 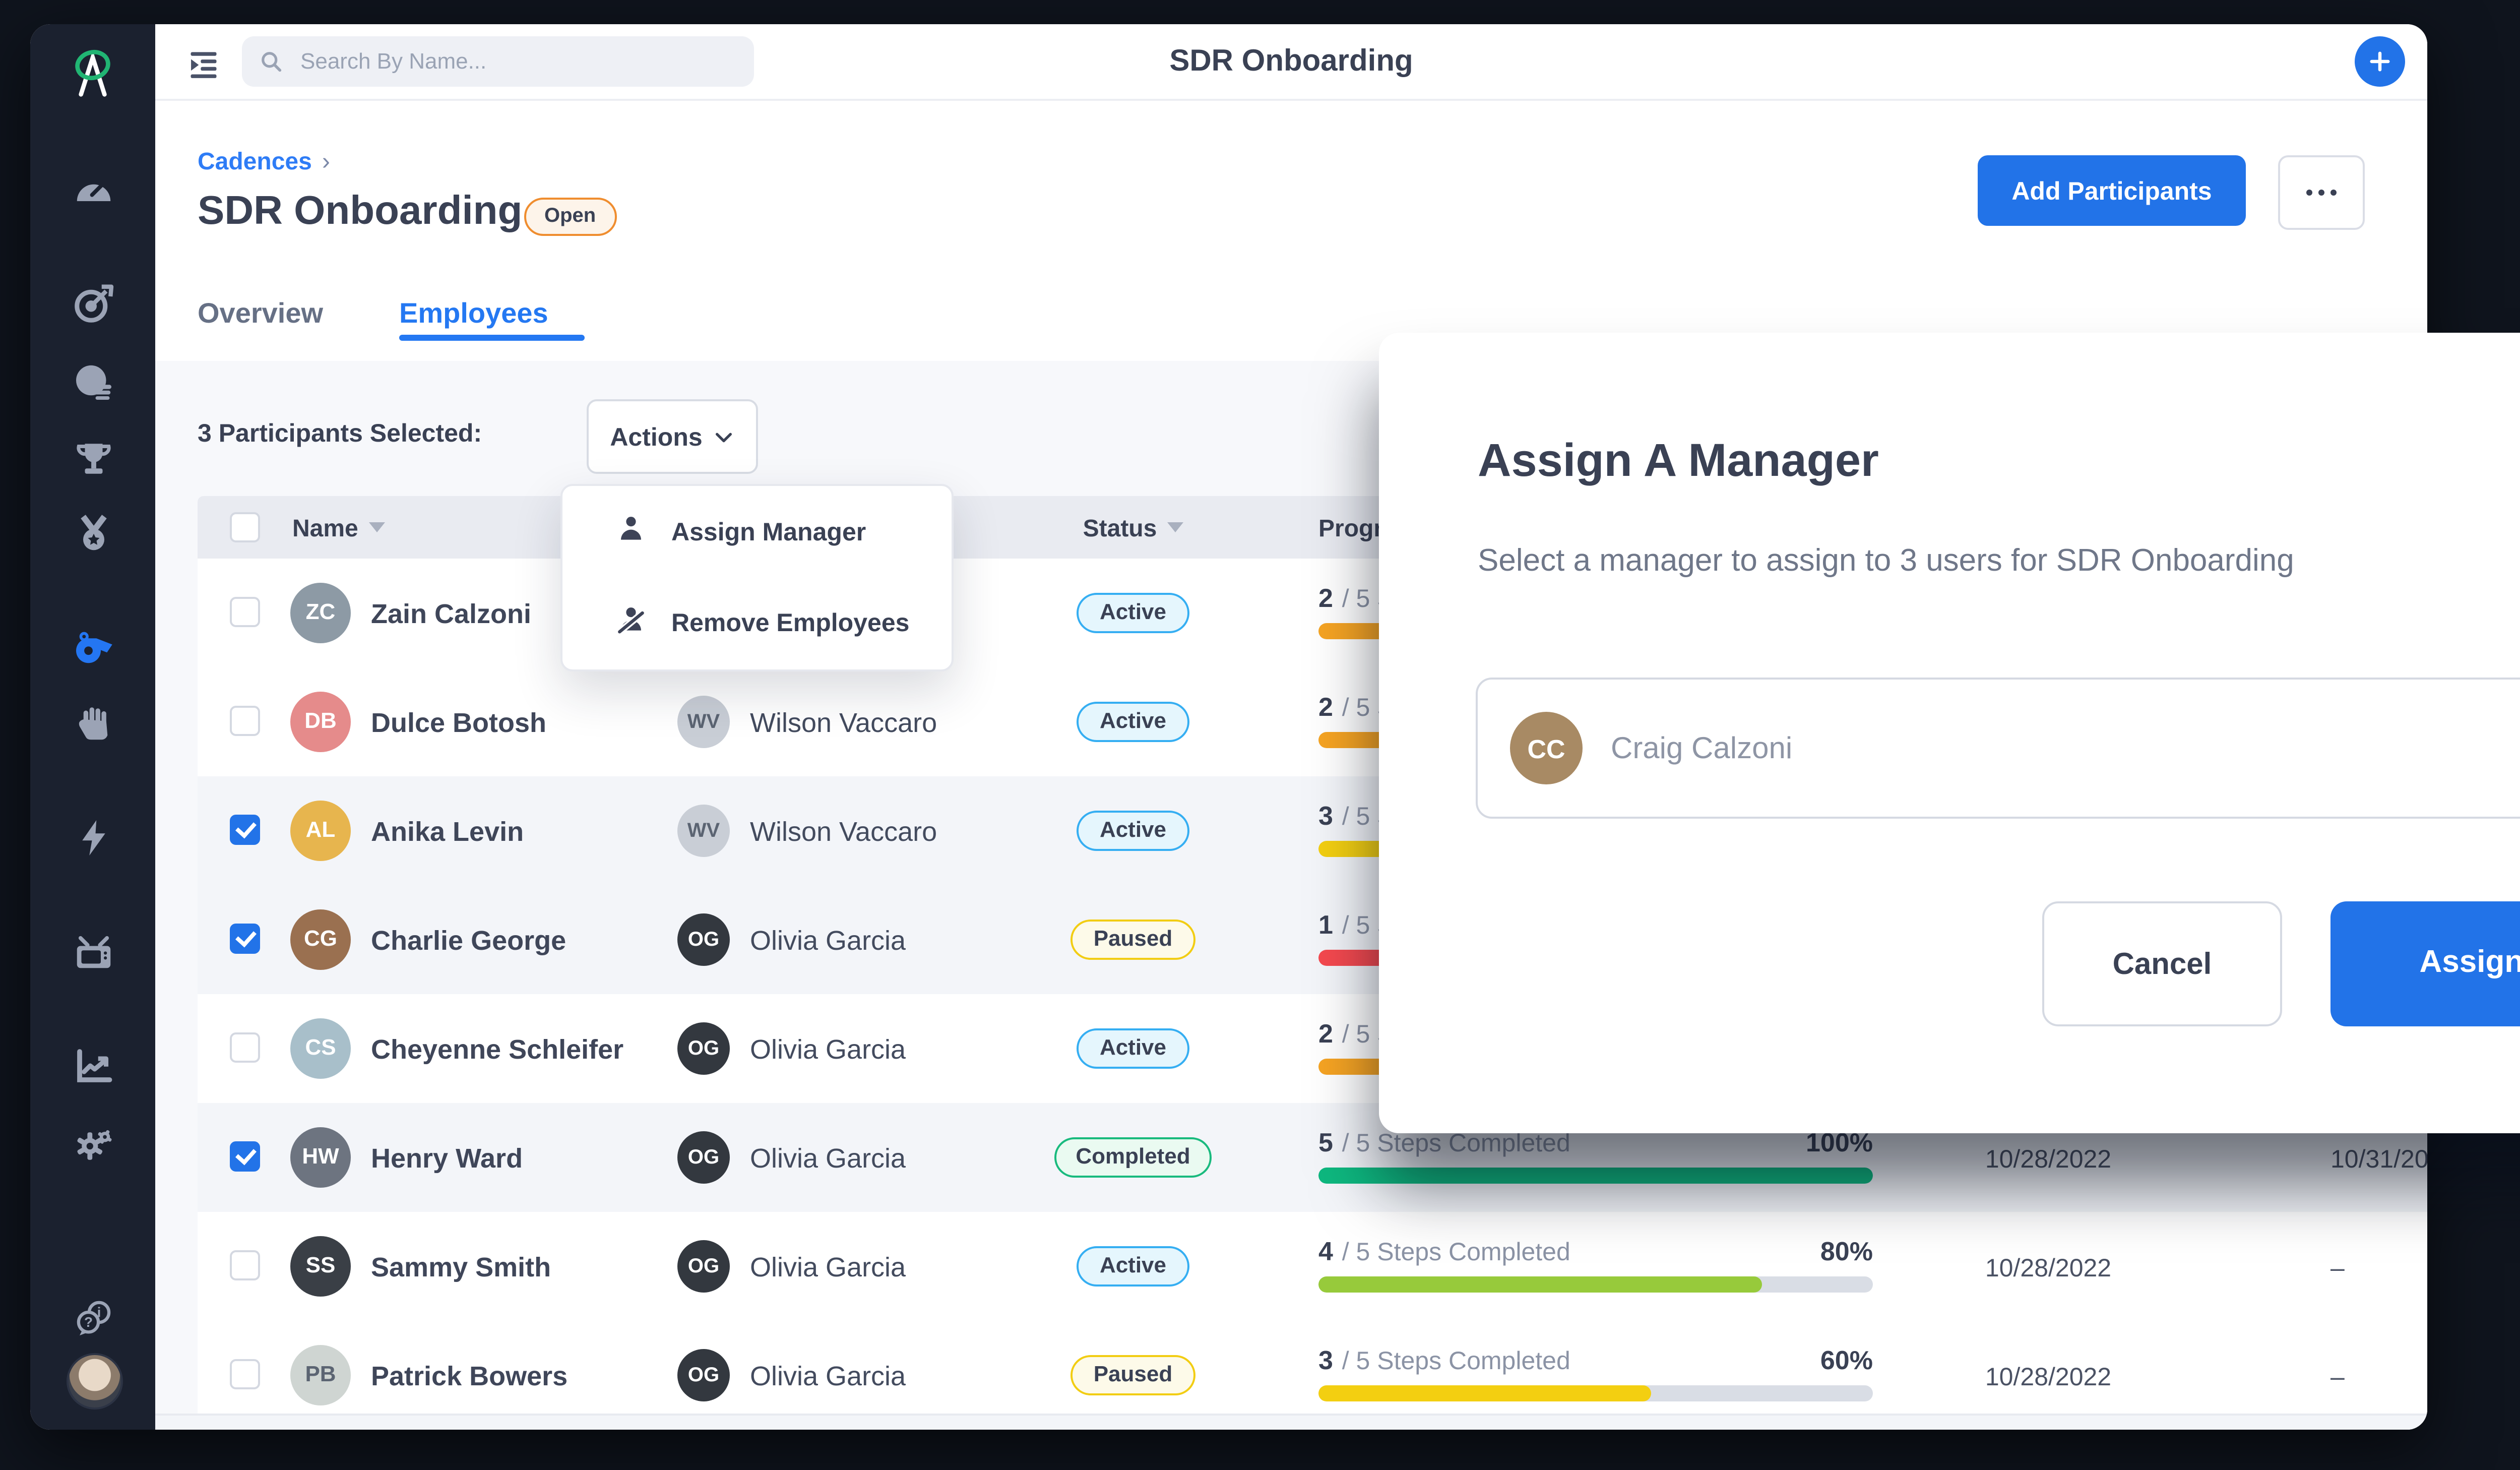 What do you see at coordinates (92, 1143) in the screenshot?
I see `sidebar-item-gears-icon` at bounding box center [92, 1143].